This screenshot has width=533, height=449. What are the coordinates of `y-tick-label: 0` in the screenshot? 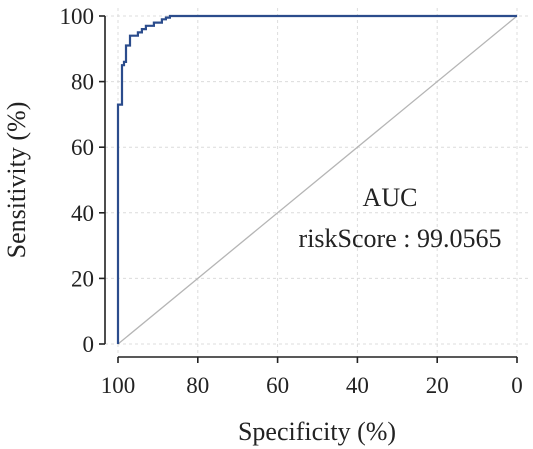 It's located at (89, 344).